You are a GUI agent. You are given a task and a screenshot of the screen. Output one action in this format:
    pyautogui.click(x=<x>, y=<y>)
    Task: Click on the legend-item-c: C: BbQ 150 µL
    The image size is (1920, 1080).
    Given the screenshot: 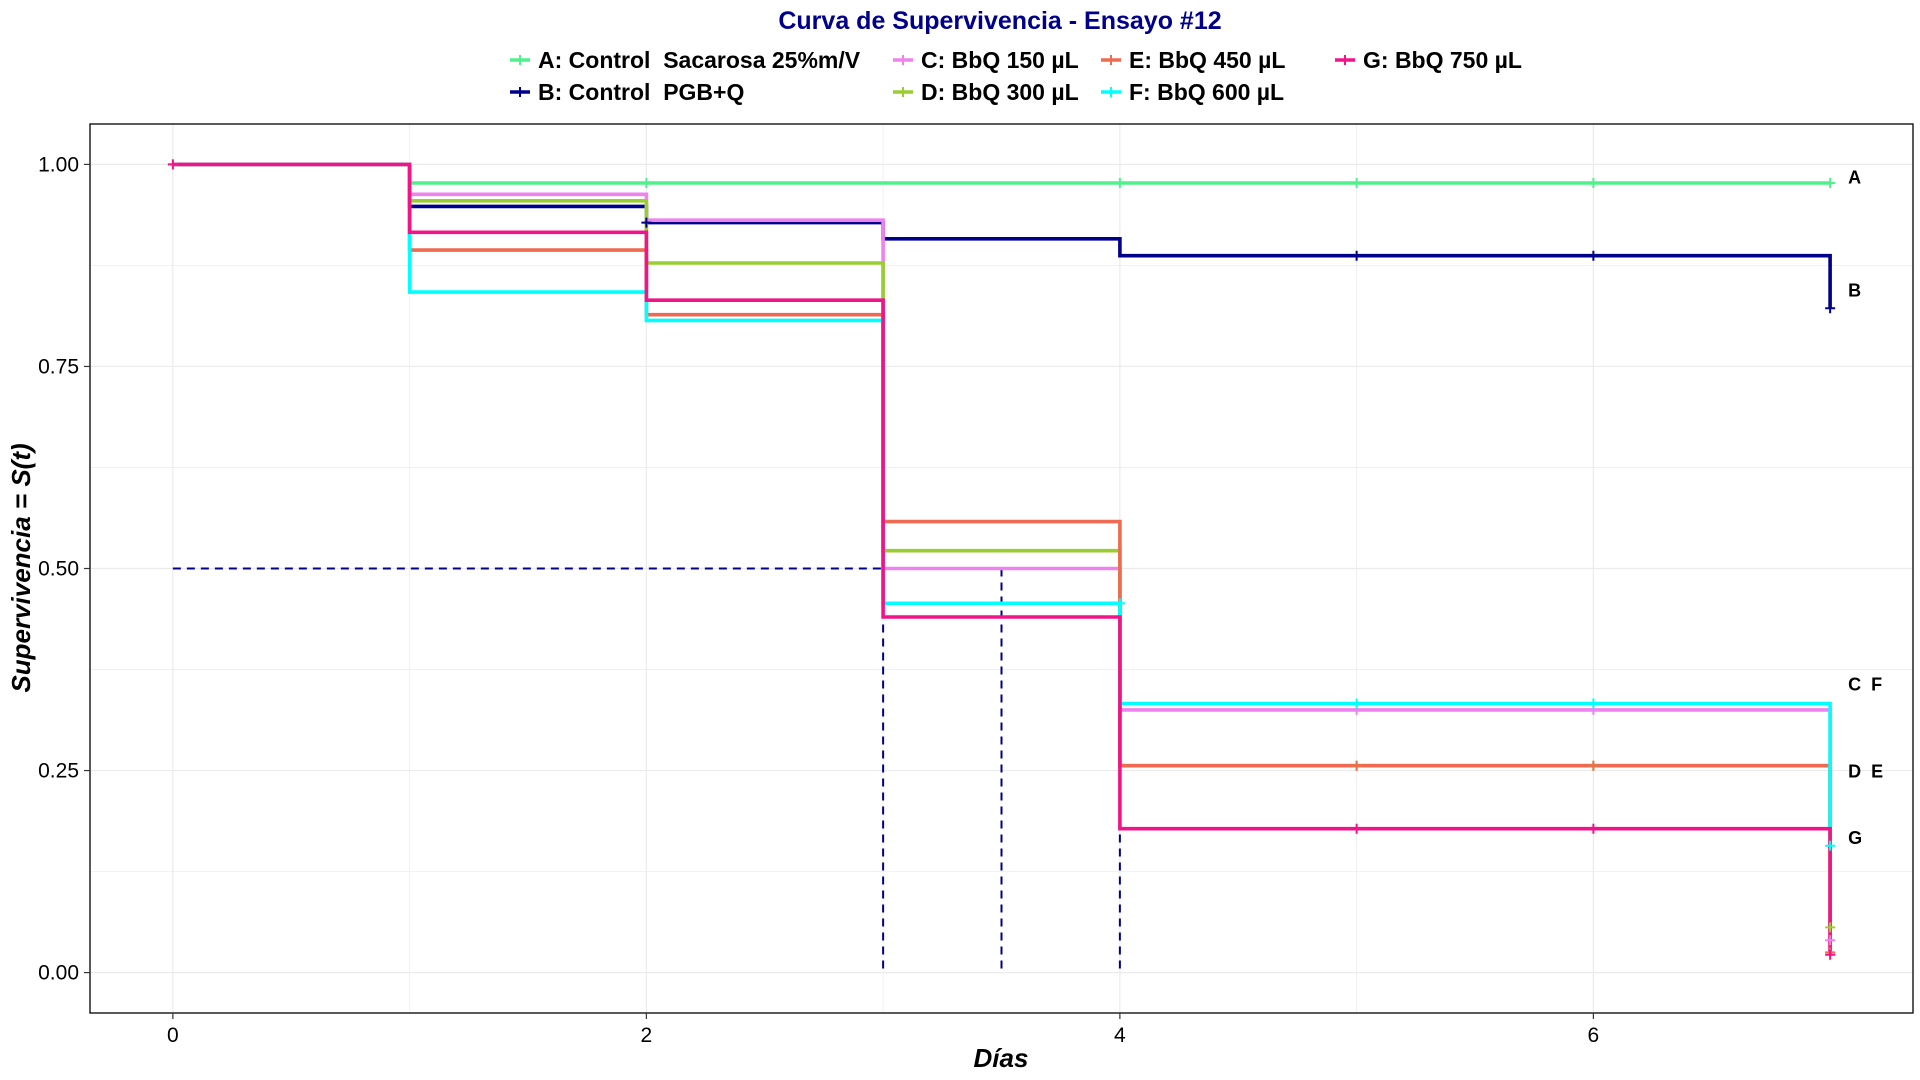 What is the action you would take?
    pyautogui.click(x=986, y=60)
    